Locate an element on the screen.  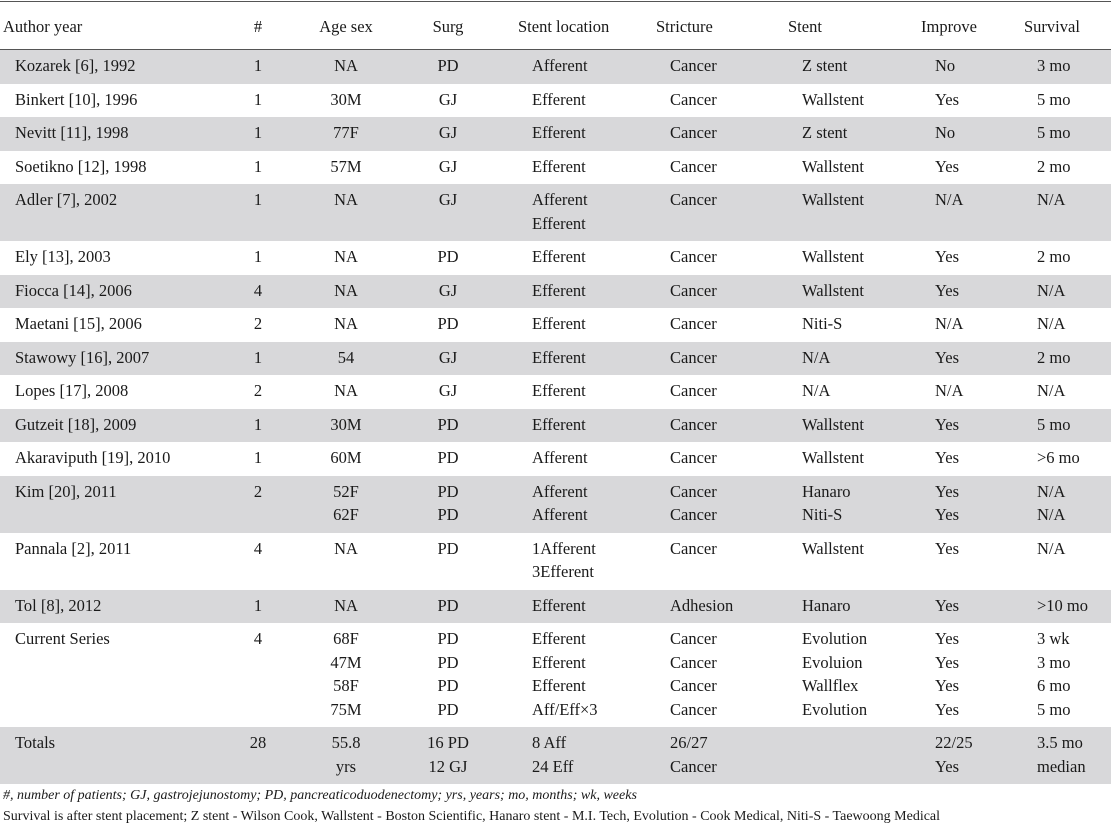
cell-line: 26/27 is located at coordinates (689, 742).